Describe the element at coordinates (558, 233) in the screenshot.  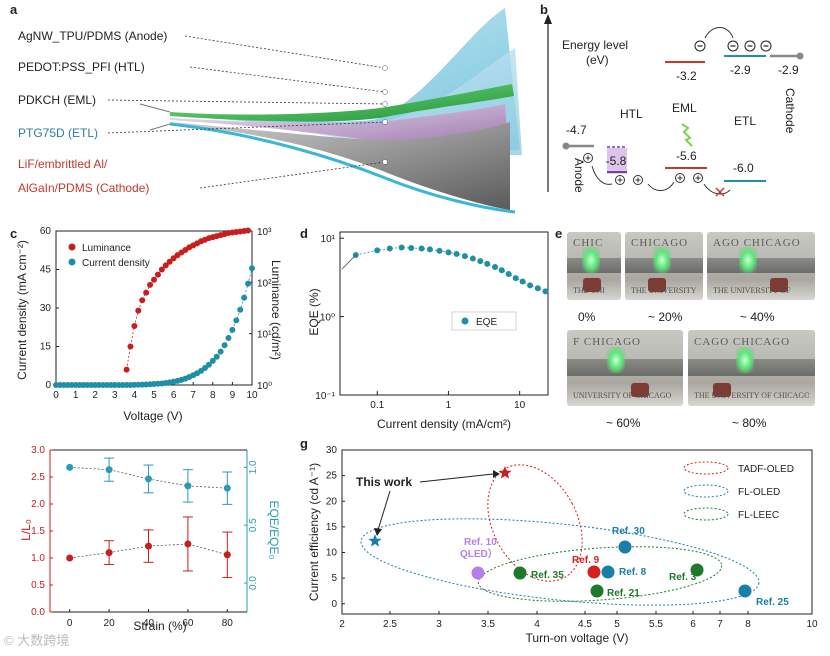
I see `panel-letter-e: e` at that location.